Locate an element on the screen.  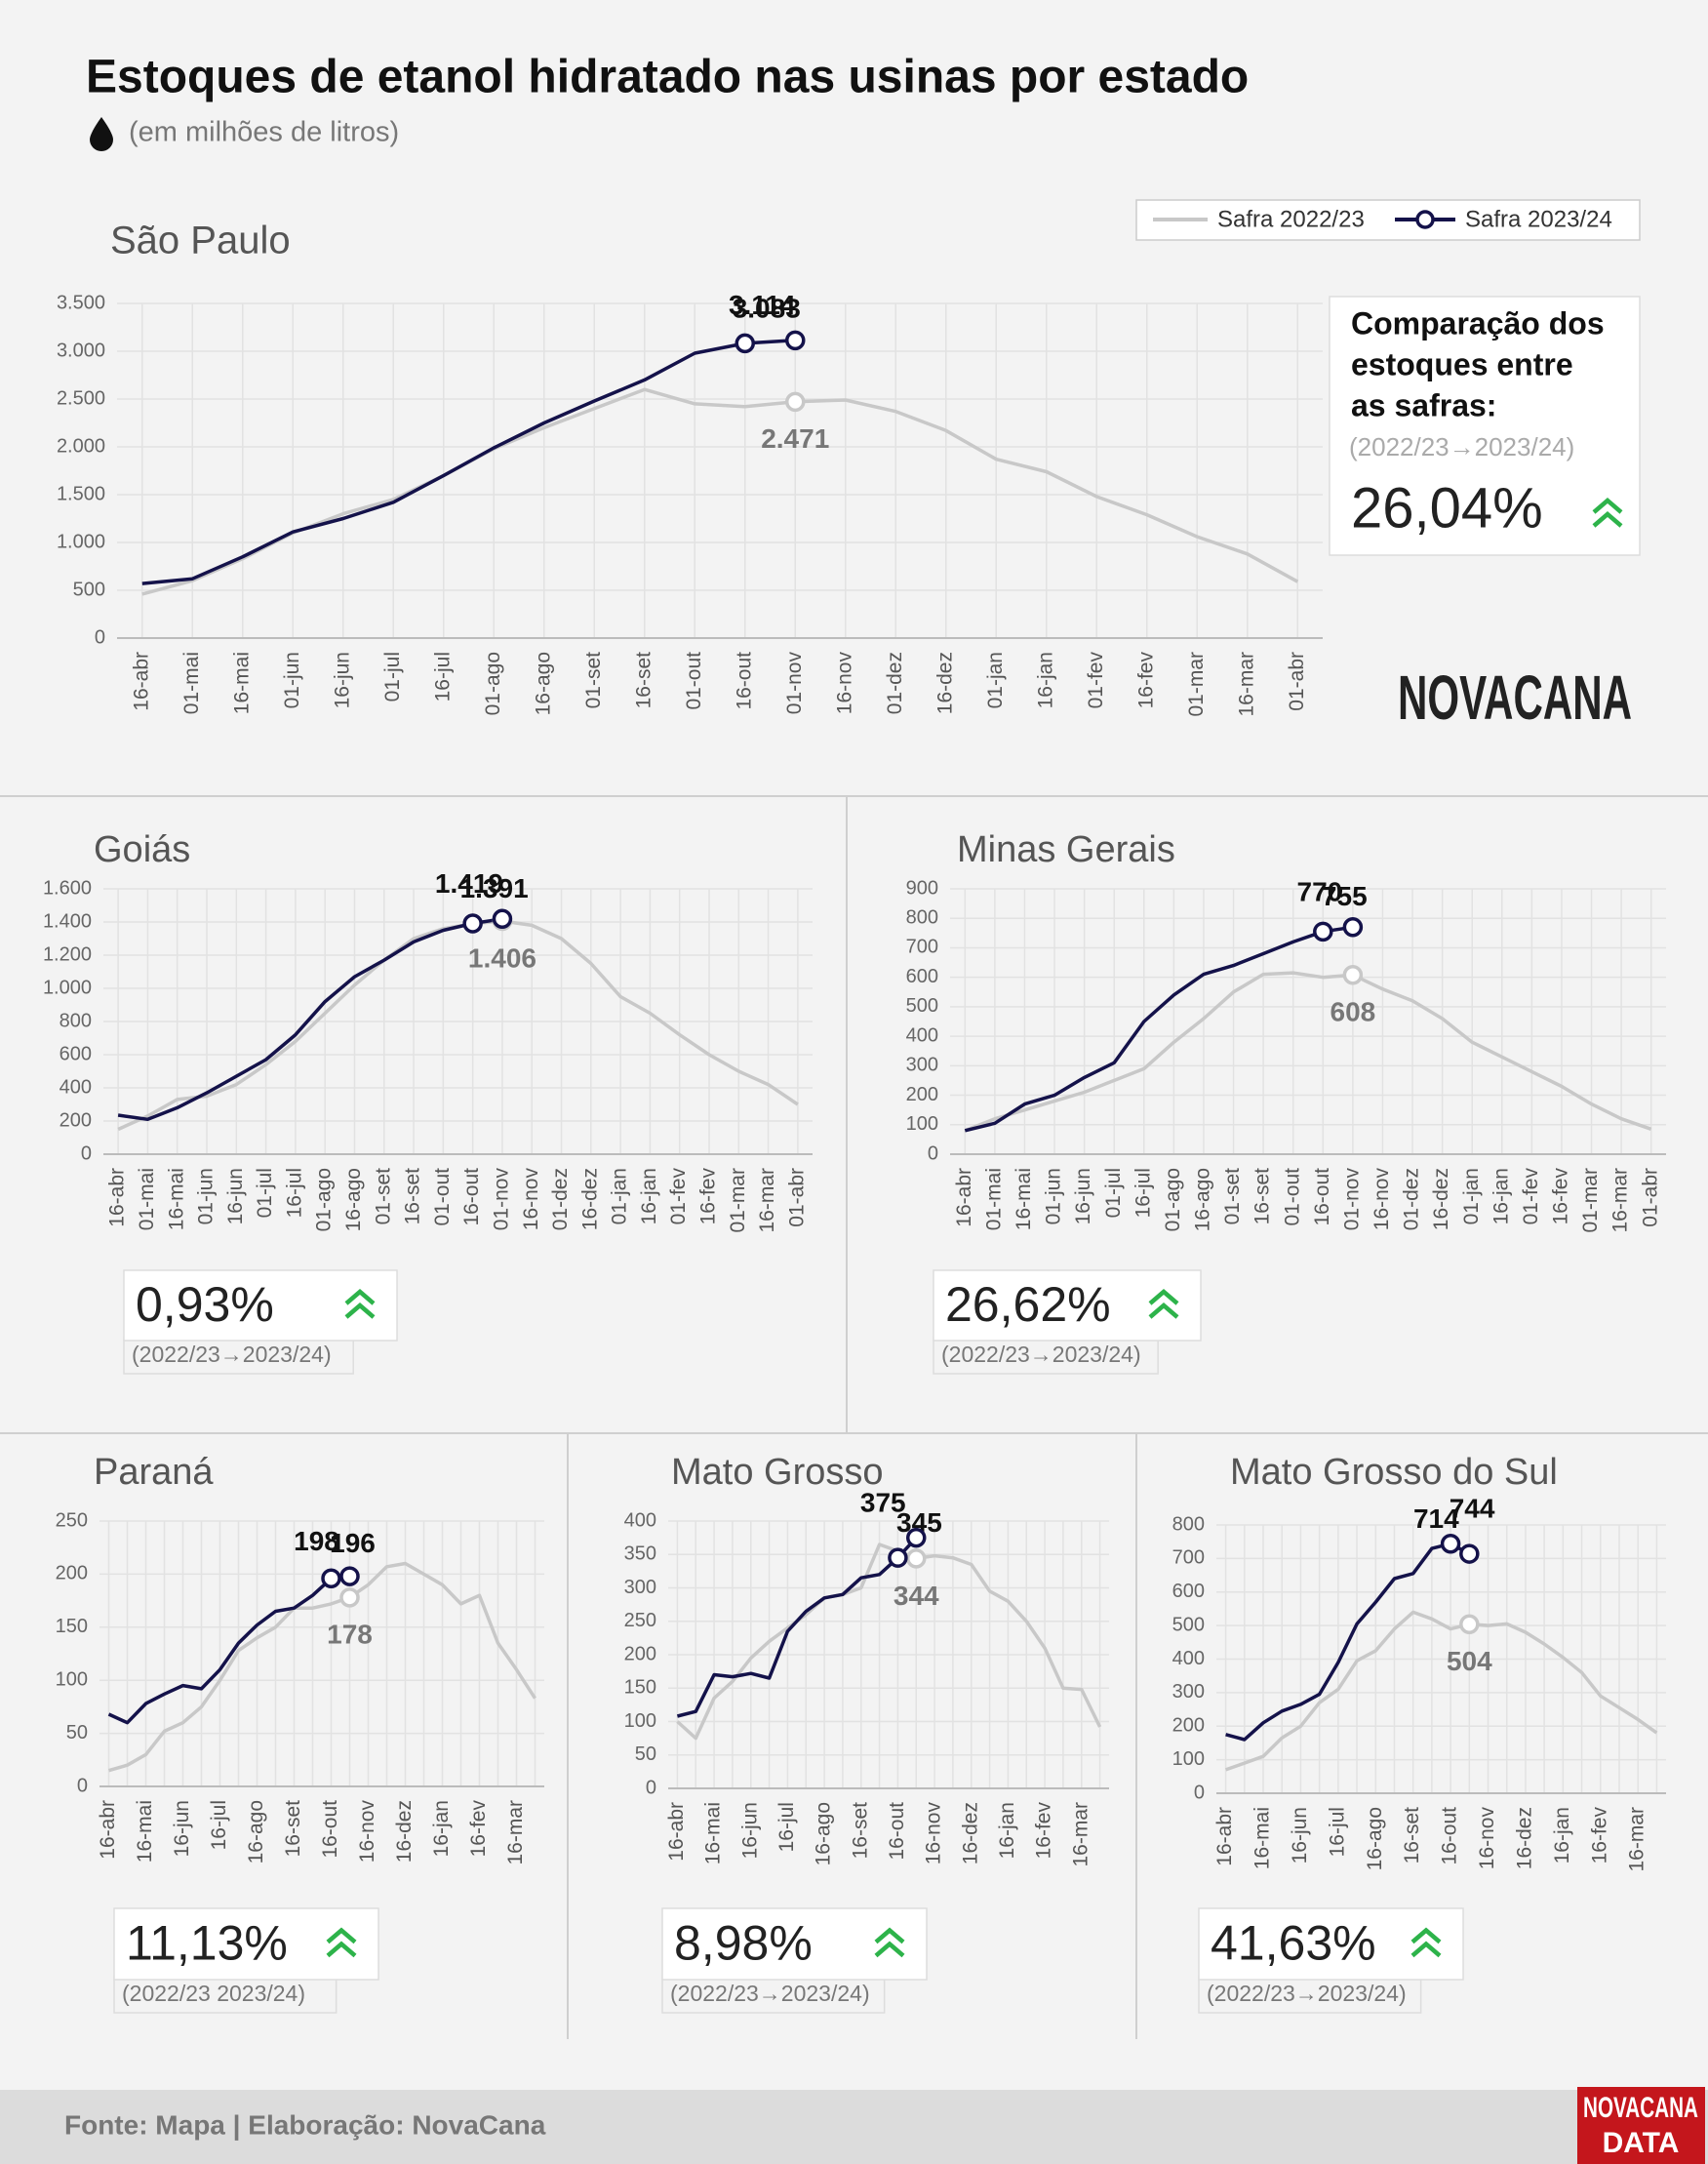
change-value: 41,63% is located at coordinates (1293, 1943).